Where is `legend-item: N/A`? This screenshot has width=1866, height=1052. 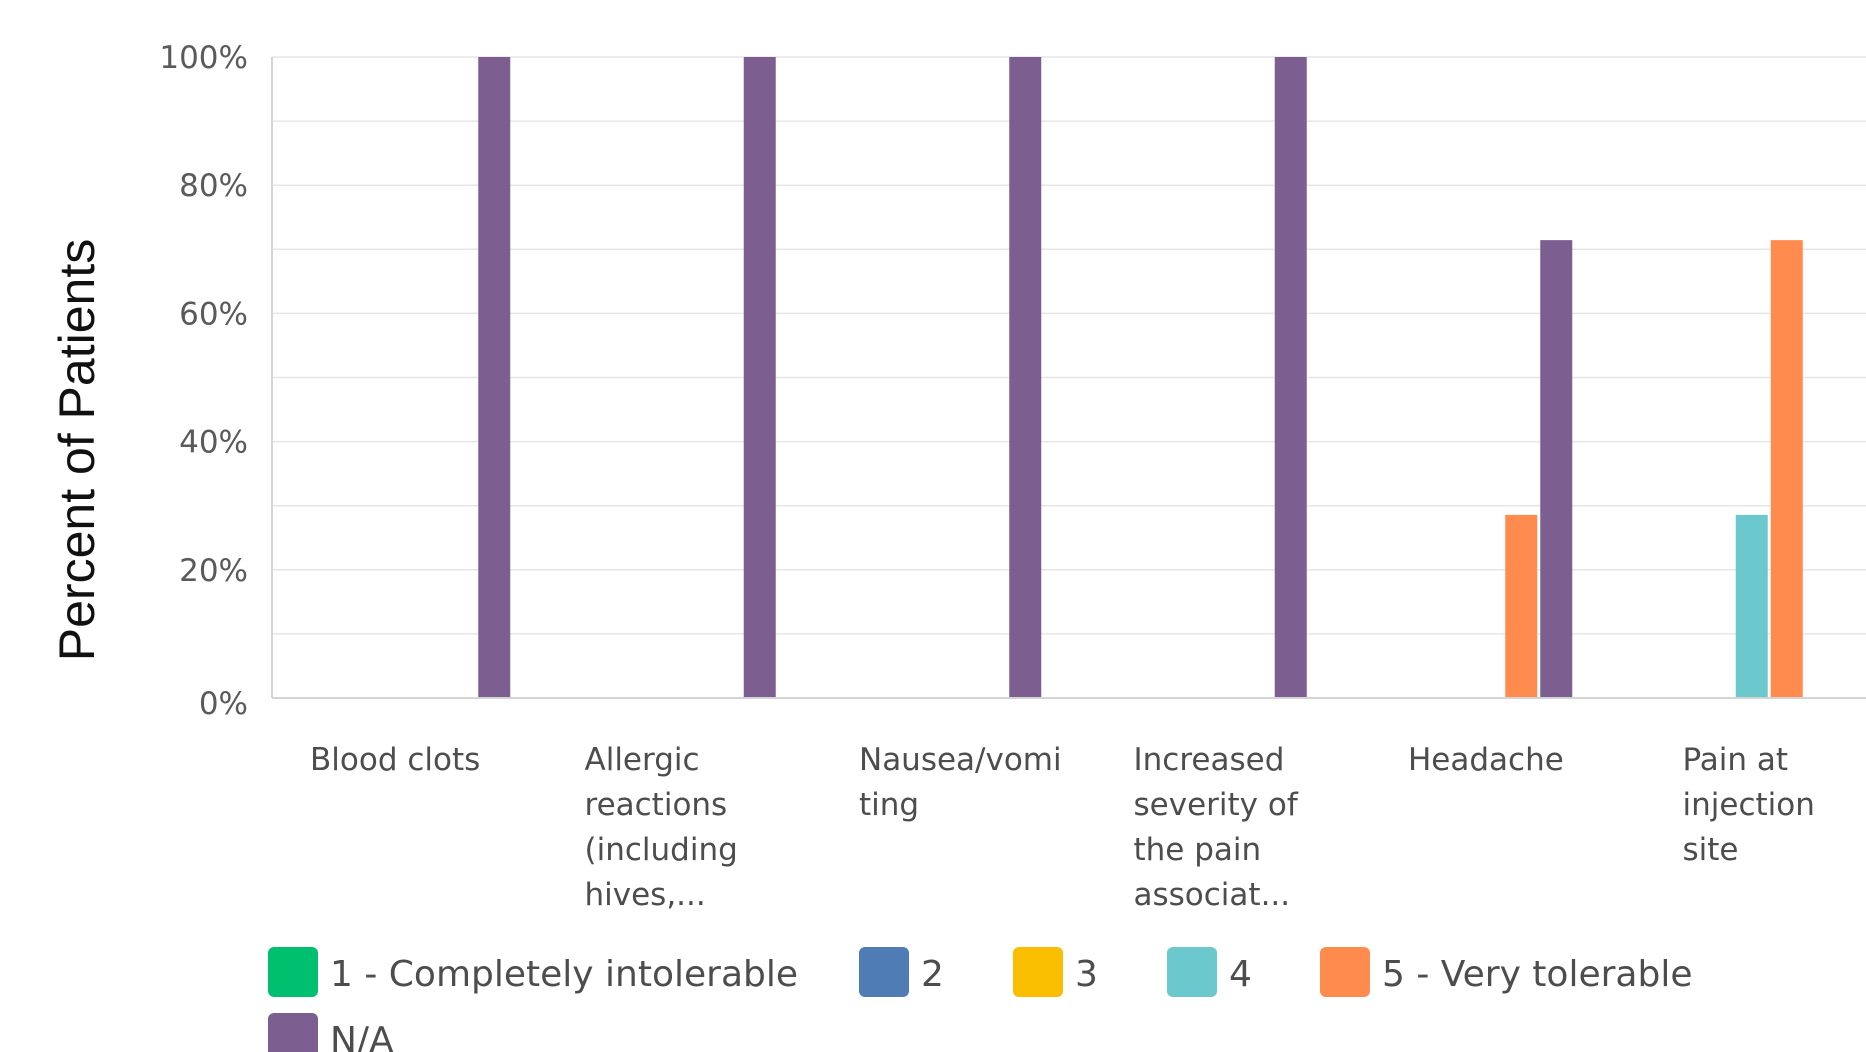 legend-item: N/A is located at coordinates (331, 1032).